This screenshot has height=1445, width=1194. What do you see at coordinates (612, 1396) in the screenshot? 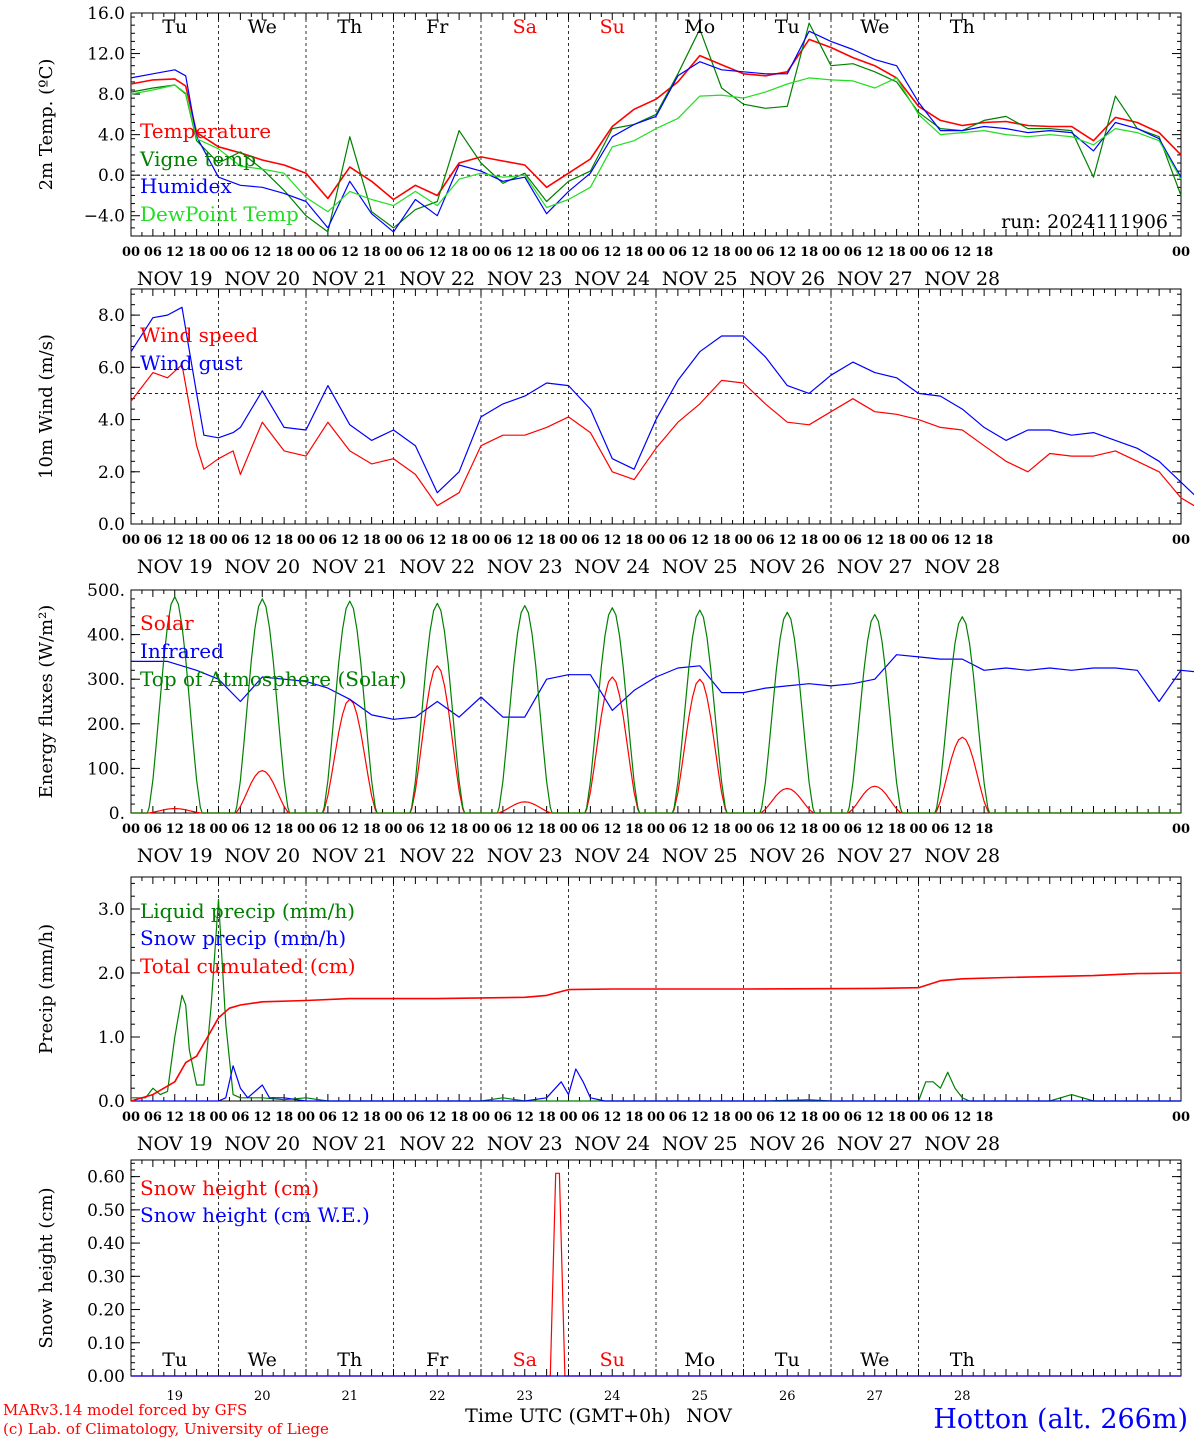
I see `day-number: 24` at bounding box center [612, 1396].